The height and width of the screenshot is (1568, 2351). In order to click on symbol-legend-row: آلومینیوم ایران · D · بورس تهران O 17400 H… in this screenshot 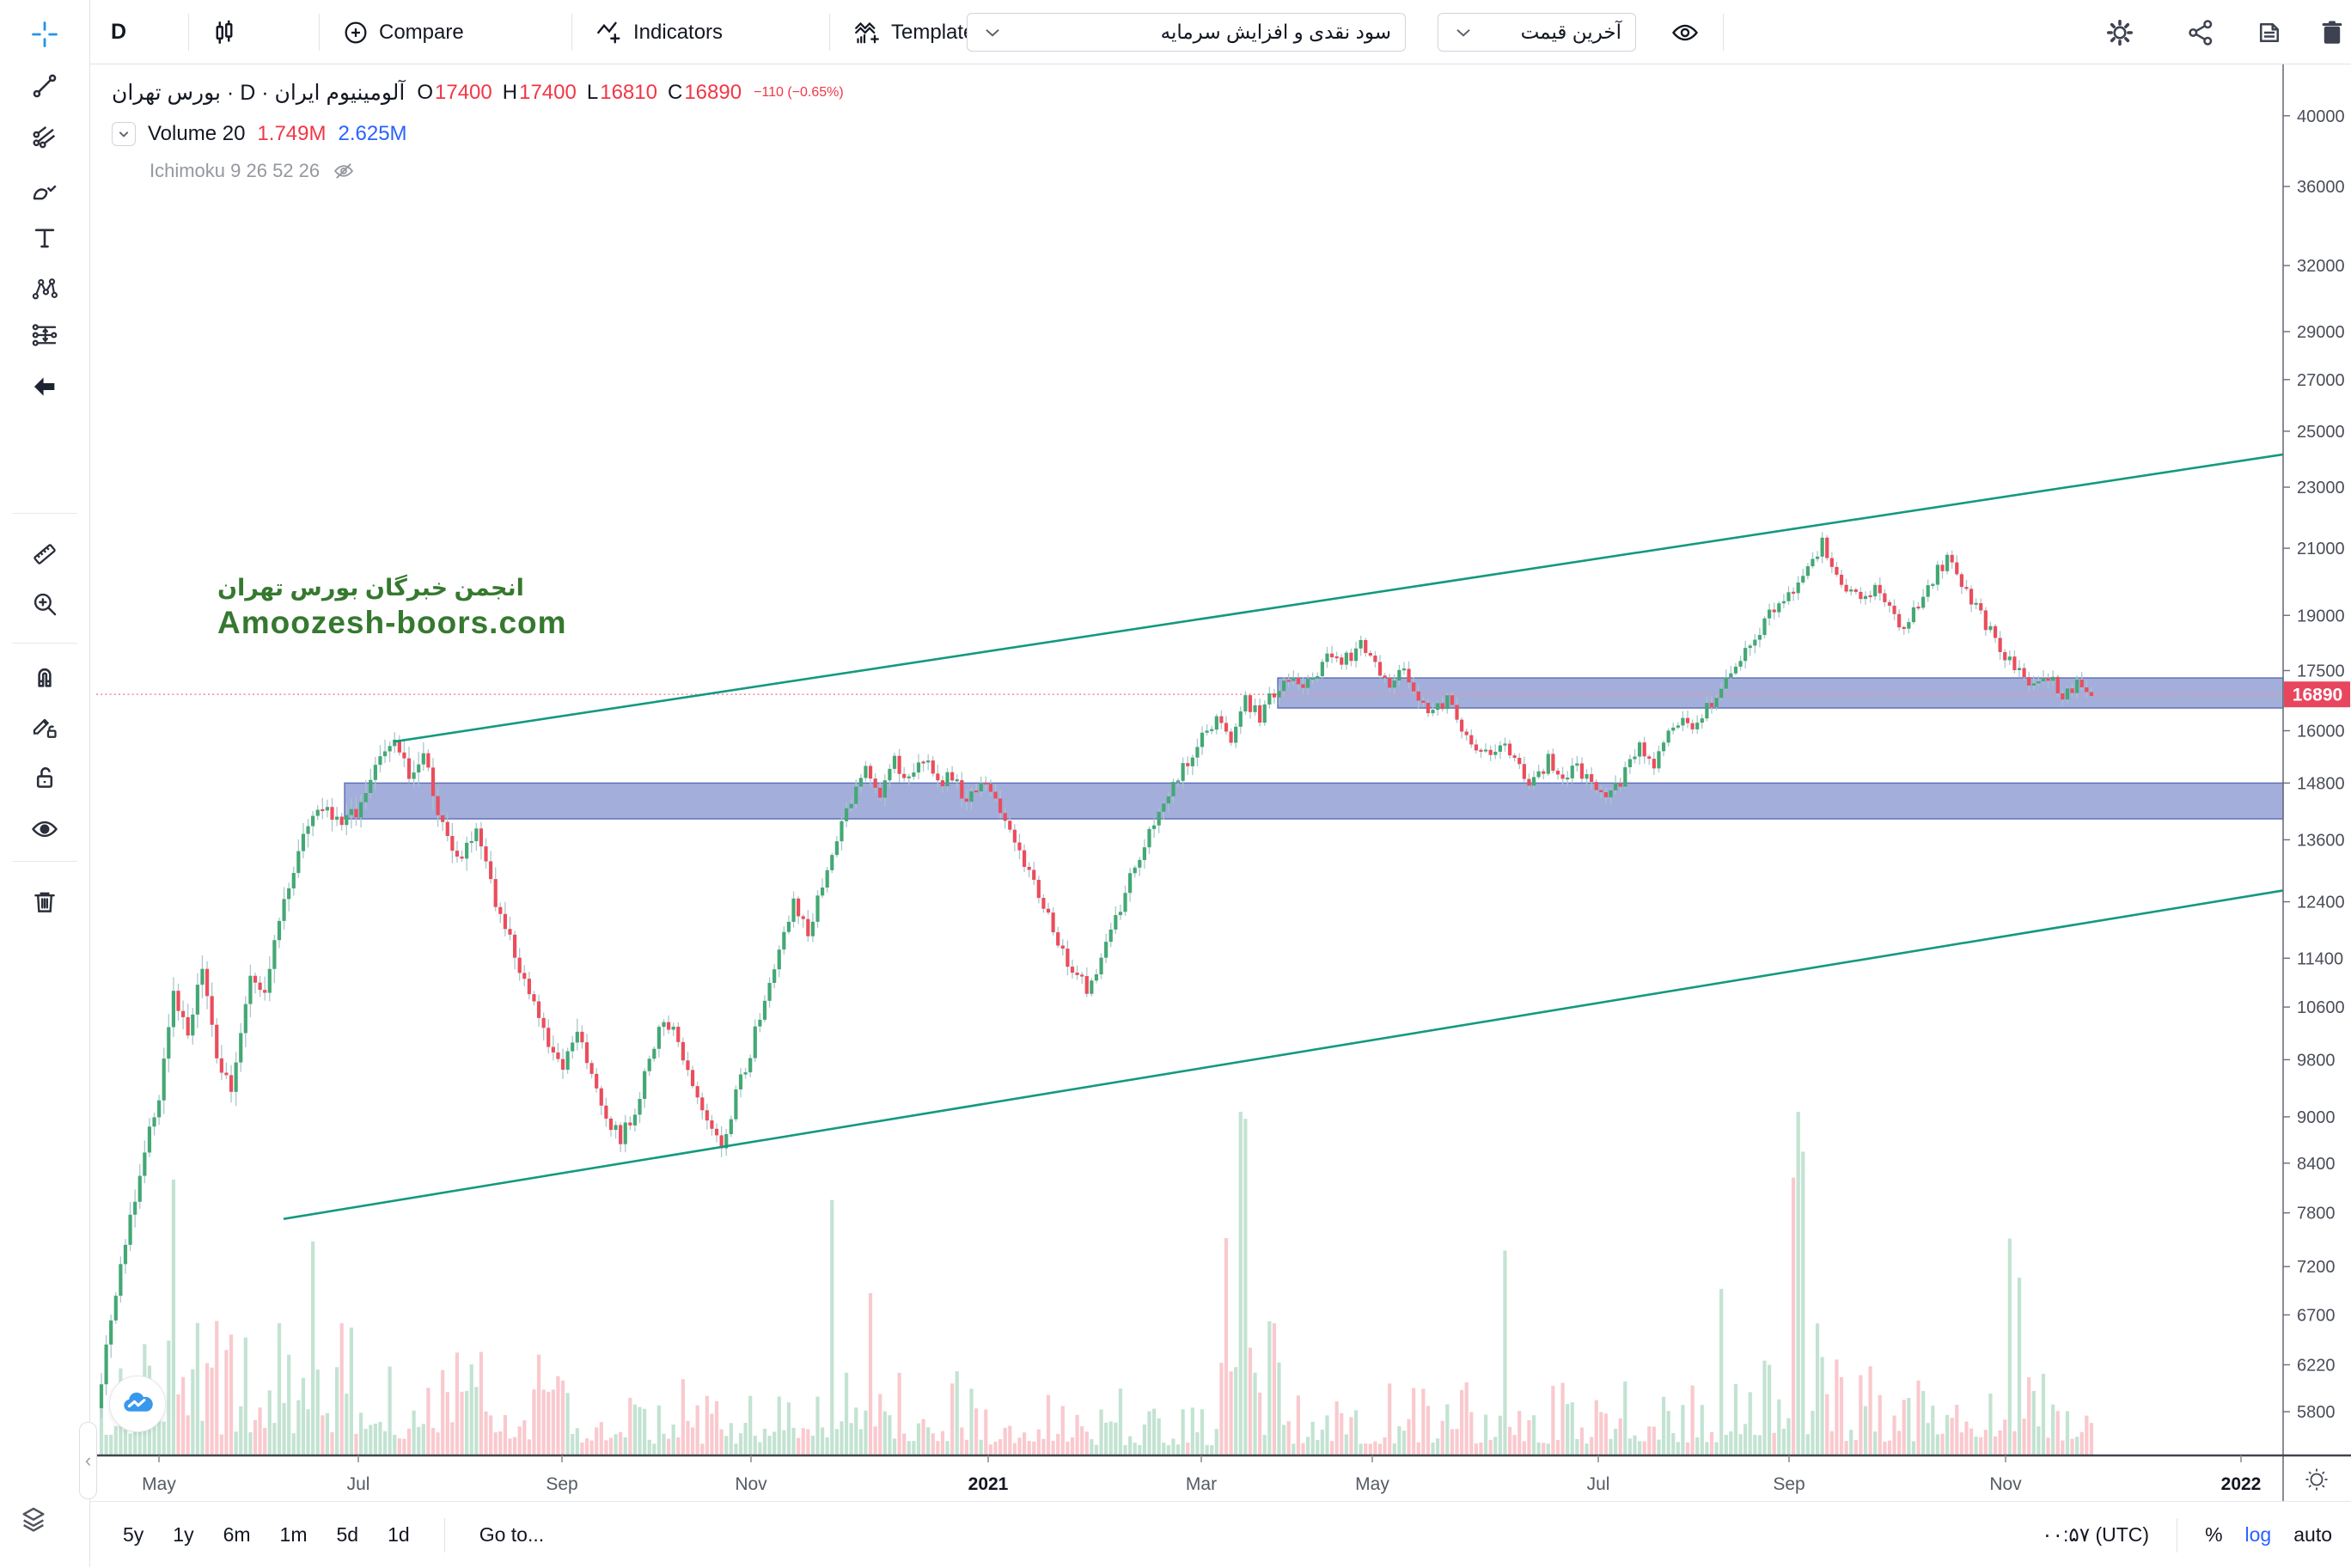, I will do `click(478, 93)`.